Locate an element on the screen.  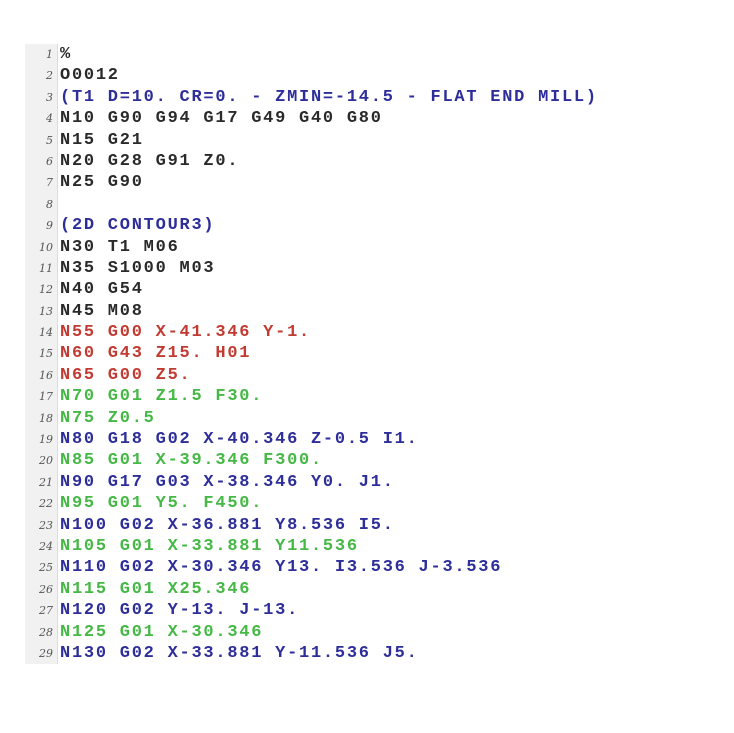
code-text: N40 G54 is located at coordinates (102, 290).